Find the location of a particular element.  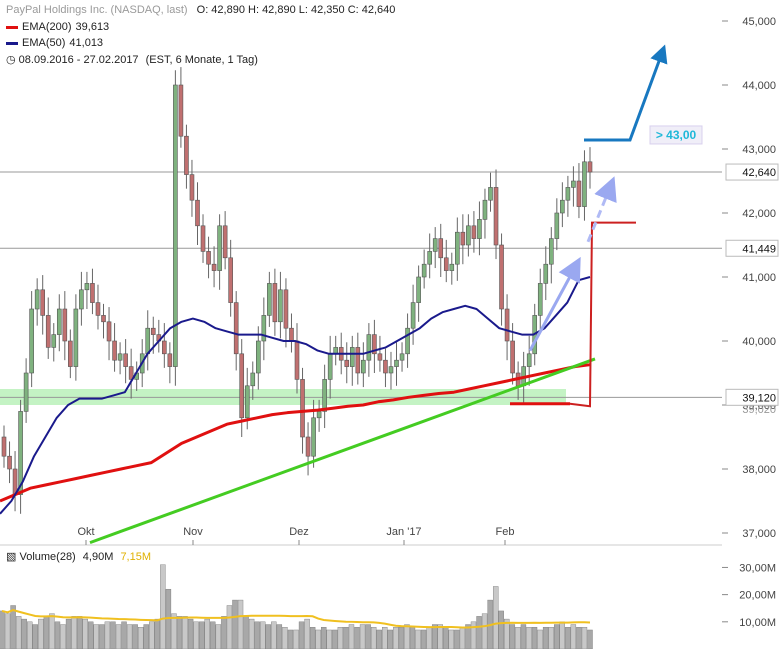

volume-value: 4,90M is located at coordinates (98, 557).